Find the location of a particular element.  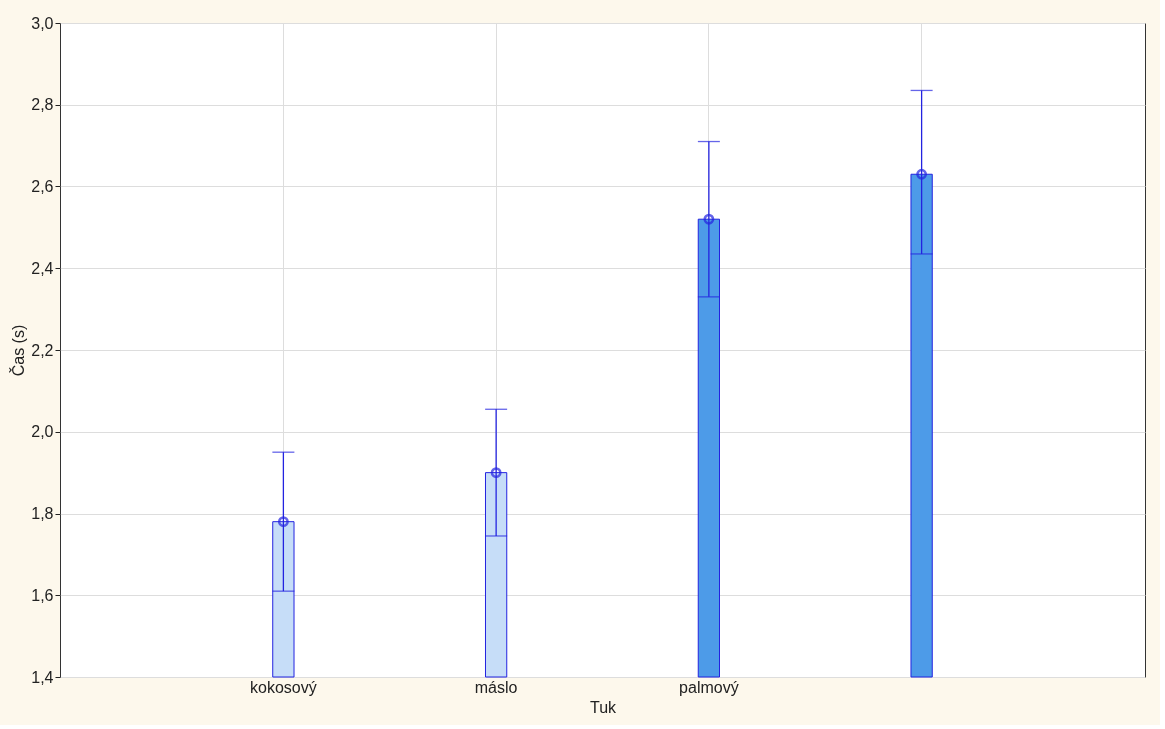

y-tick-label: 2,0 is located at coordinates (42, 432).